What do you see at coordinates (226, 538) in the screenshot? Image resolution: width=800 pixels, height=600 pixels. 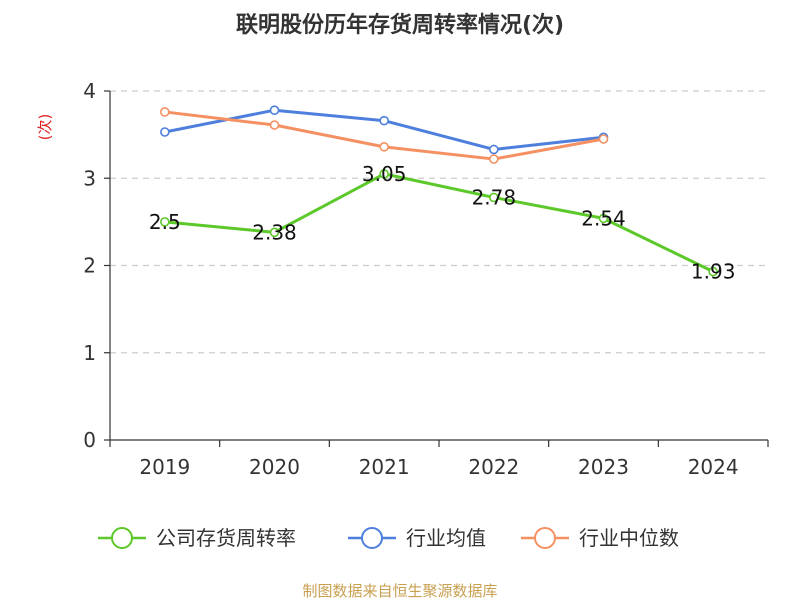 I see `legend-label-0: 公司存货周转率` at bounding box center [226, 538].